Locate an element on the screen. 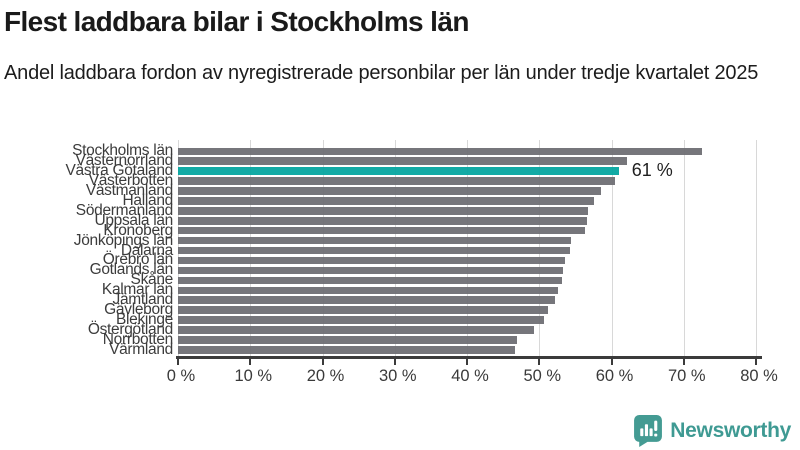 The image size is (800, 450). category-label: Jönköpings län is located at coordinates (123, 240).